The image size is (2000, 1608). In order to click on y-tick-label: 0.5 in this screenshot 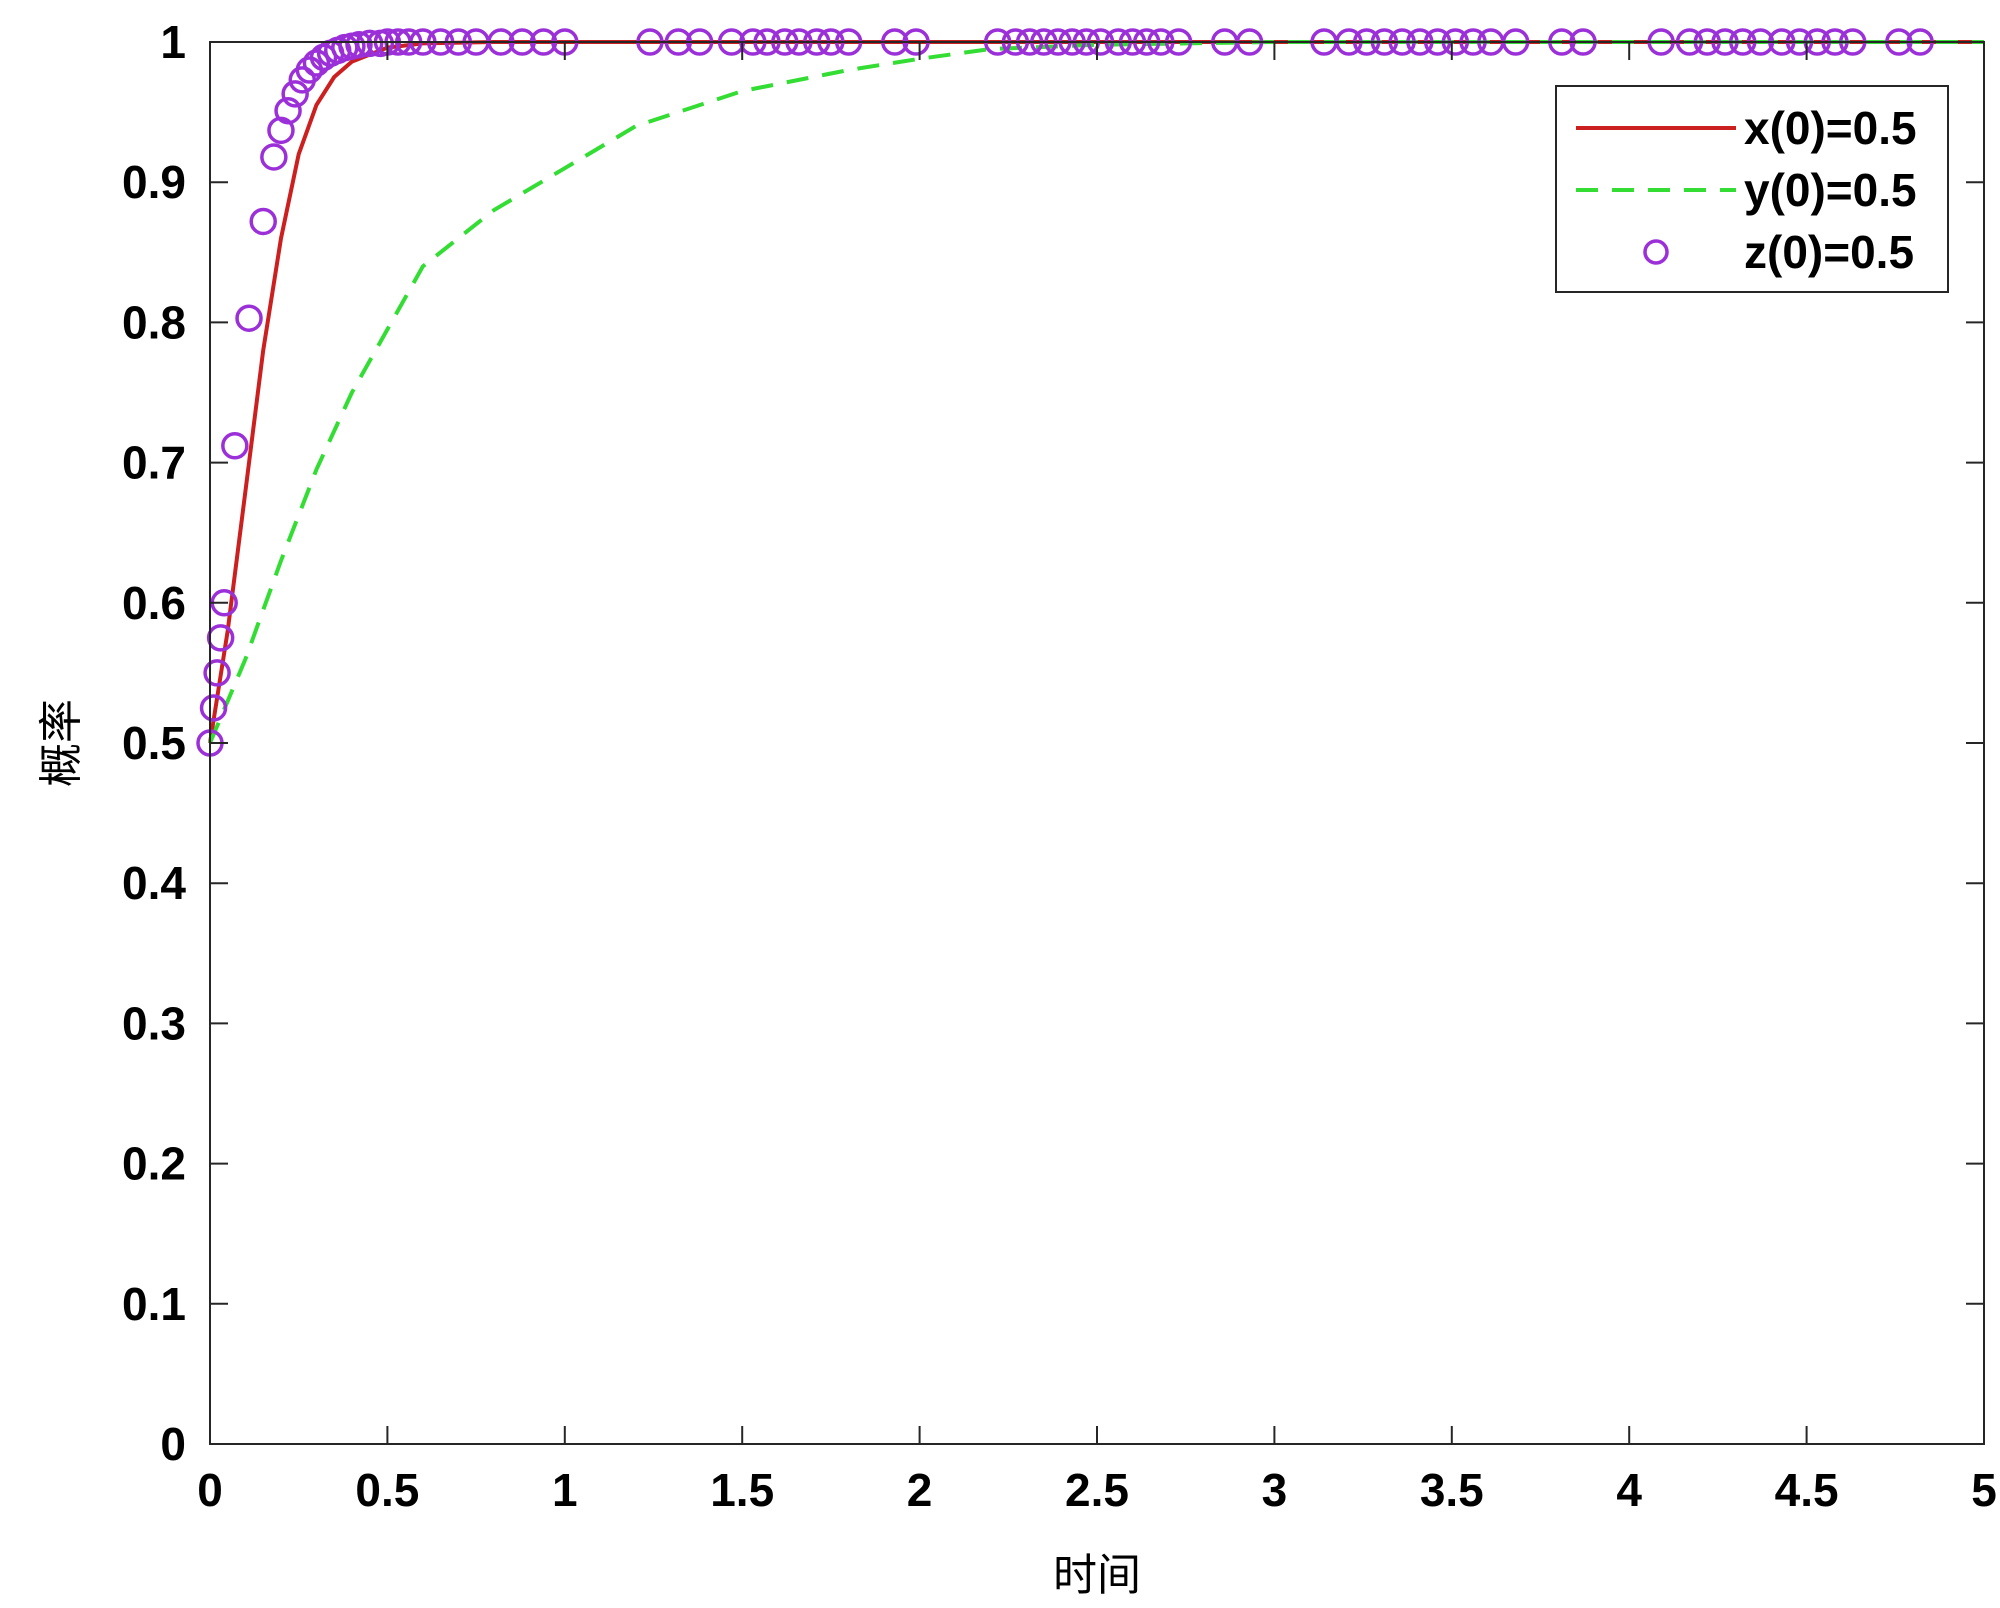, I will do `click(154, 743)`.